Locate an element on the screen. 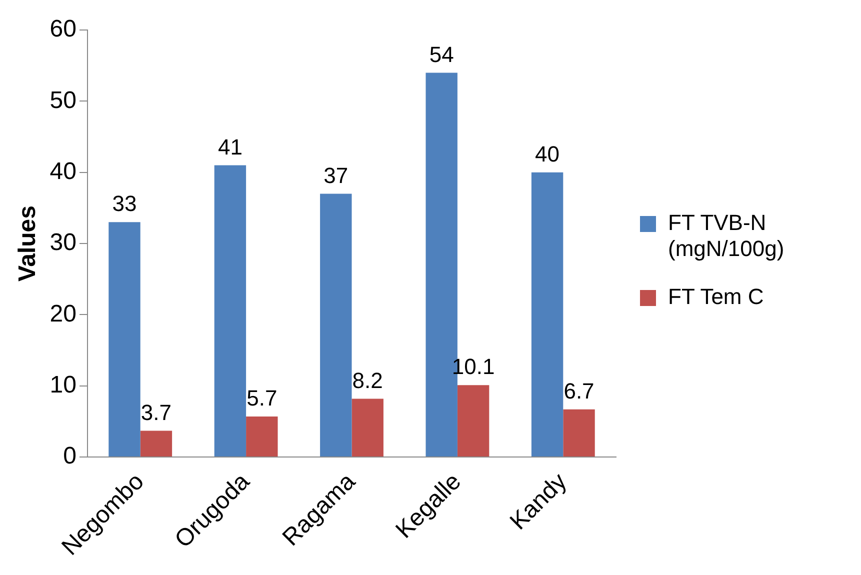 This screenshot has height=575, width=861. data-label: 6.7 is located at coordinates (579, 391).